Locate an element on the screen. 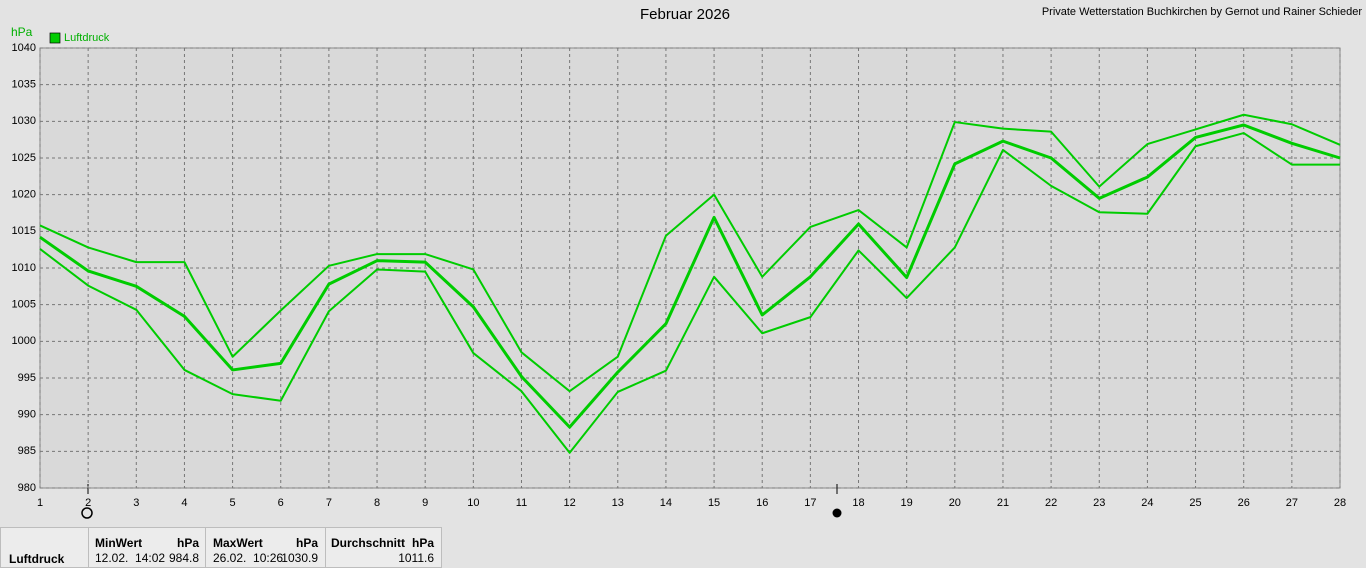 The width and height of the screenshot is (1366, 568). x-tick-label: 8 is located at coordinates (377, 503).